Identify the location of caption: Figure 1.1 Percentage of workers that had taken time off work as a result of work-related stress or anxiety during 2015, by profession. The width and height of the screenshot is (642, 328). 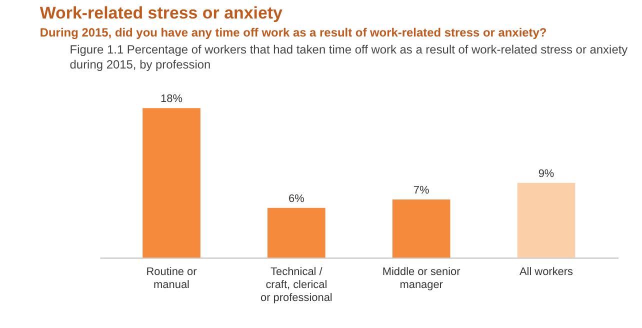
(349, 57).